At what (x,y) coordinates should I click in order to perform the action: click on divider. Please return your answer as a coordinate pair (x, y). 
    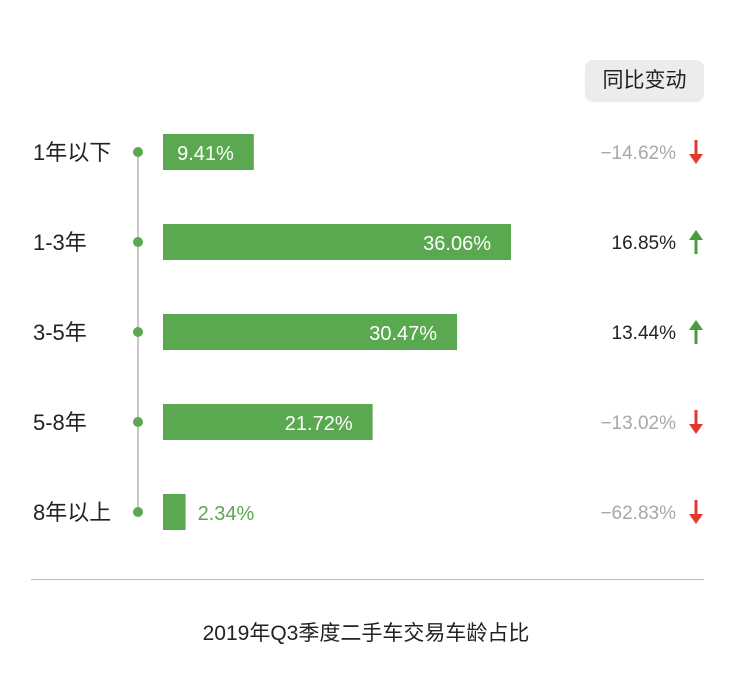
    Looking at the image, I should click on (367, 579).